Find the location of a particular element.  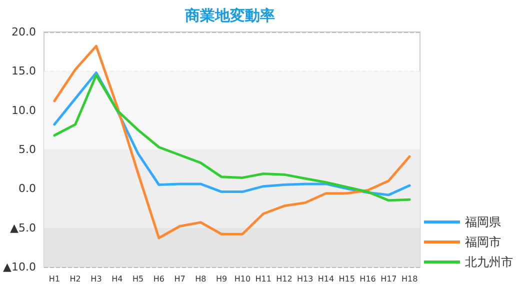

x-tick-label: H10 is located at coordinates (242, 279).